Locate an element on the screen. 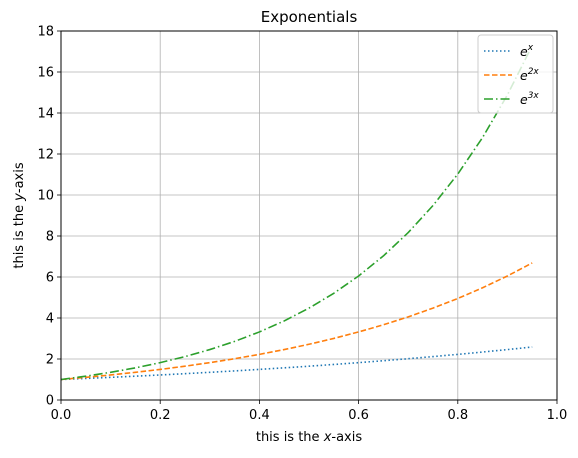 This screenshot has height=458, width=578. y-tick-label: 6 is located at coordinates (50, 278).